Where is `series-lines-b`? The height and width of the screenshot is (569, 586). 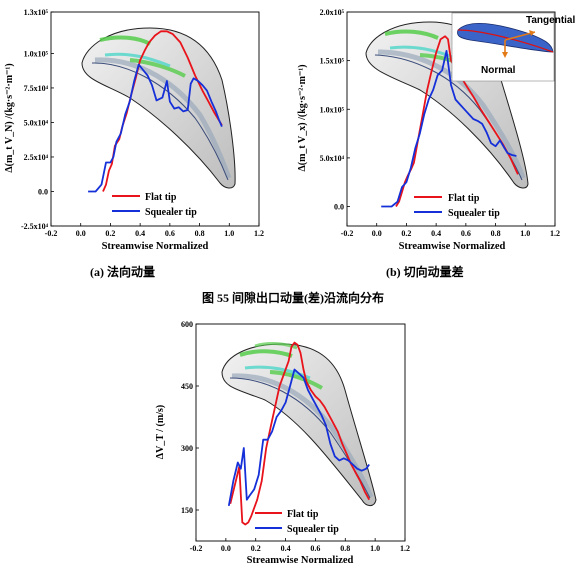 series-lines-b is located at coordinates (450, 121).